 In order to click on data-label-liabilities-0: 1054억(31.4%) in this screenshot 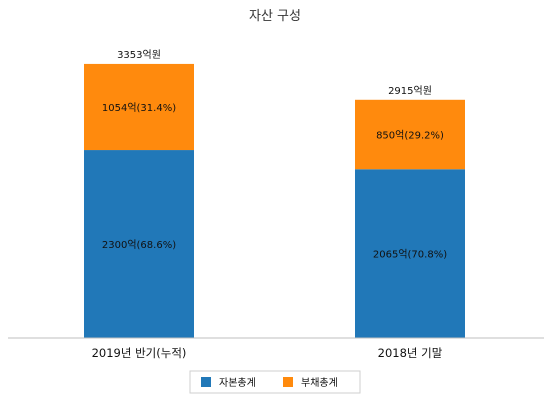, I will do `click(139, 108)`.